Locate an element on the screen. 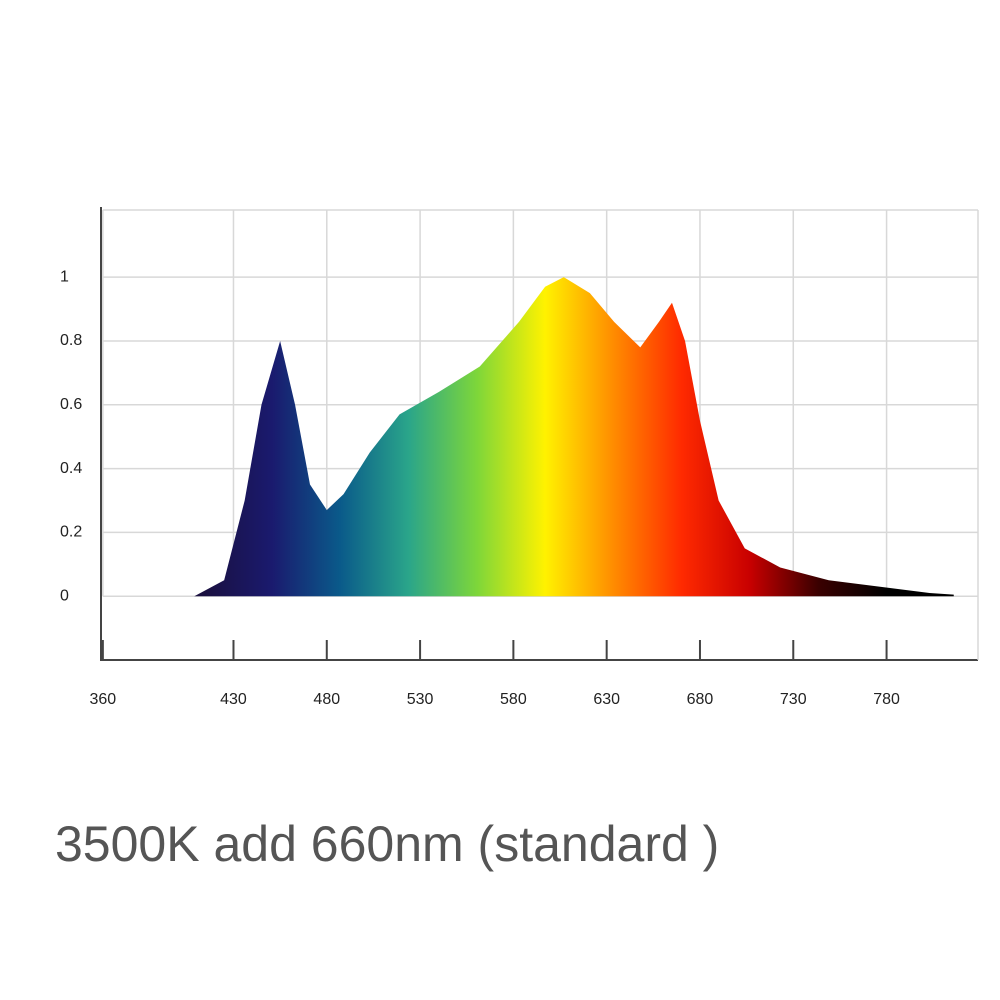 This screenshot has width=1000, height=1000. x-tick-label: 480 is located at coordinates (326, 699).